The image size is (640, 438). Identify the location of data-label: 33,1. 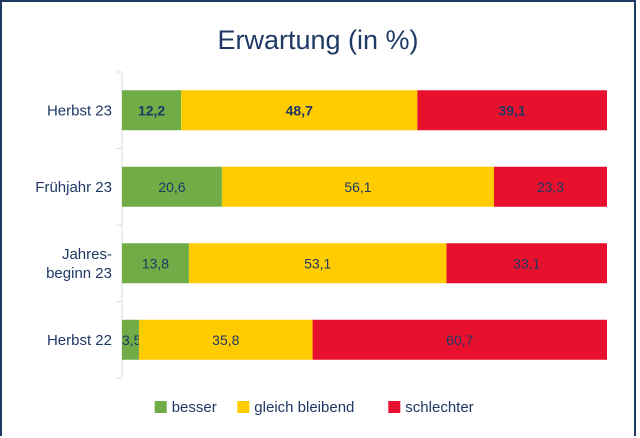
(526, 263).